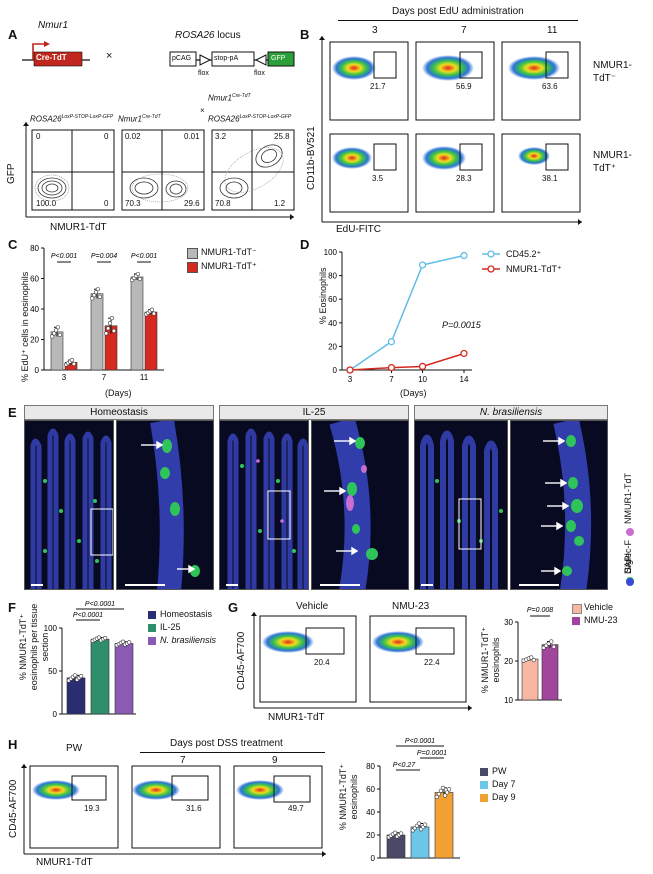 Image resolution: width=653 pixels, height=874 pixels. What do you see at coordinates (13, 744) in the screenshot?
I see `panel-label-h: H` at bounding box center [13, 744].